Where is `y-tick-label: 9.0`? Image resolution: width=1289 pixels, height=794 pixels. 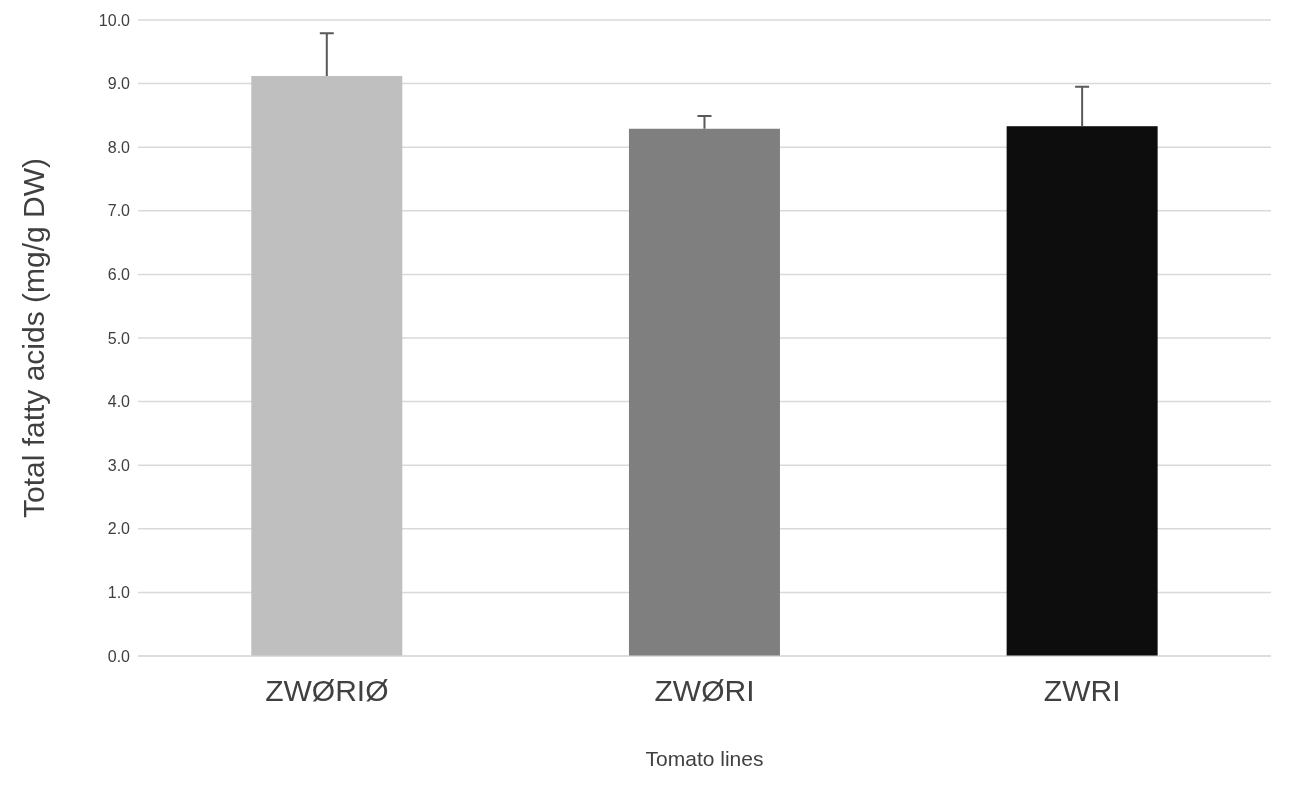
y-tick-label: 9.0 is located at coordinates (119, 84).